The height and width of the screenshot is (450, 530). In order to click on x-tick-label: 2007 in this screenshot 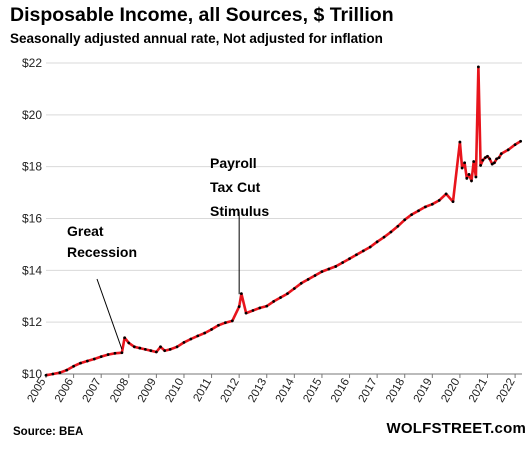, I will do `click(92, 391)`.